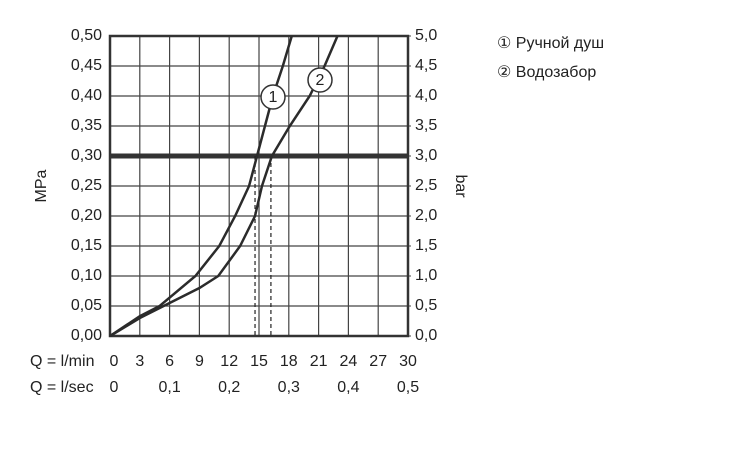 This screenshot has width=745, height=475. I want to click on x-tick-label: 24, so click(349, 361).